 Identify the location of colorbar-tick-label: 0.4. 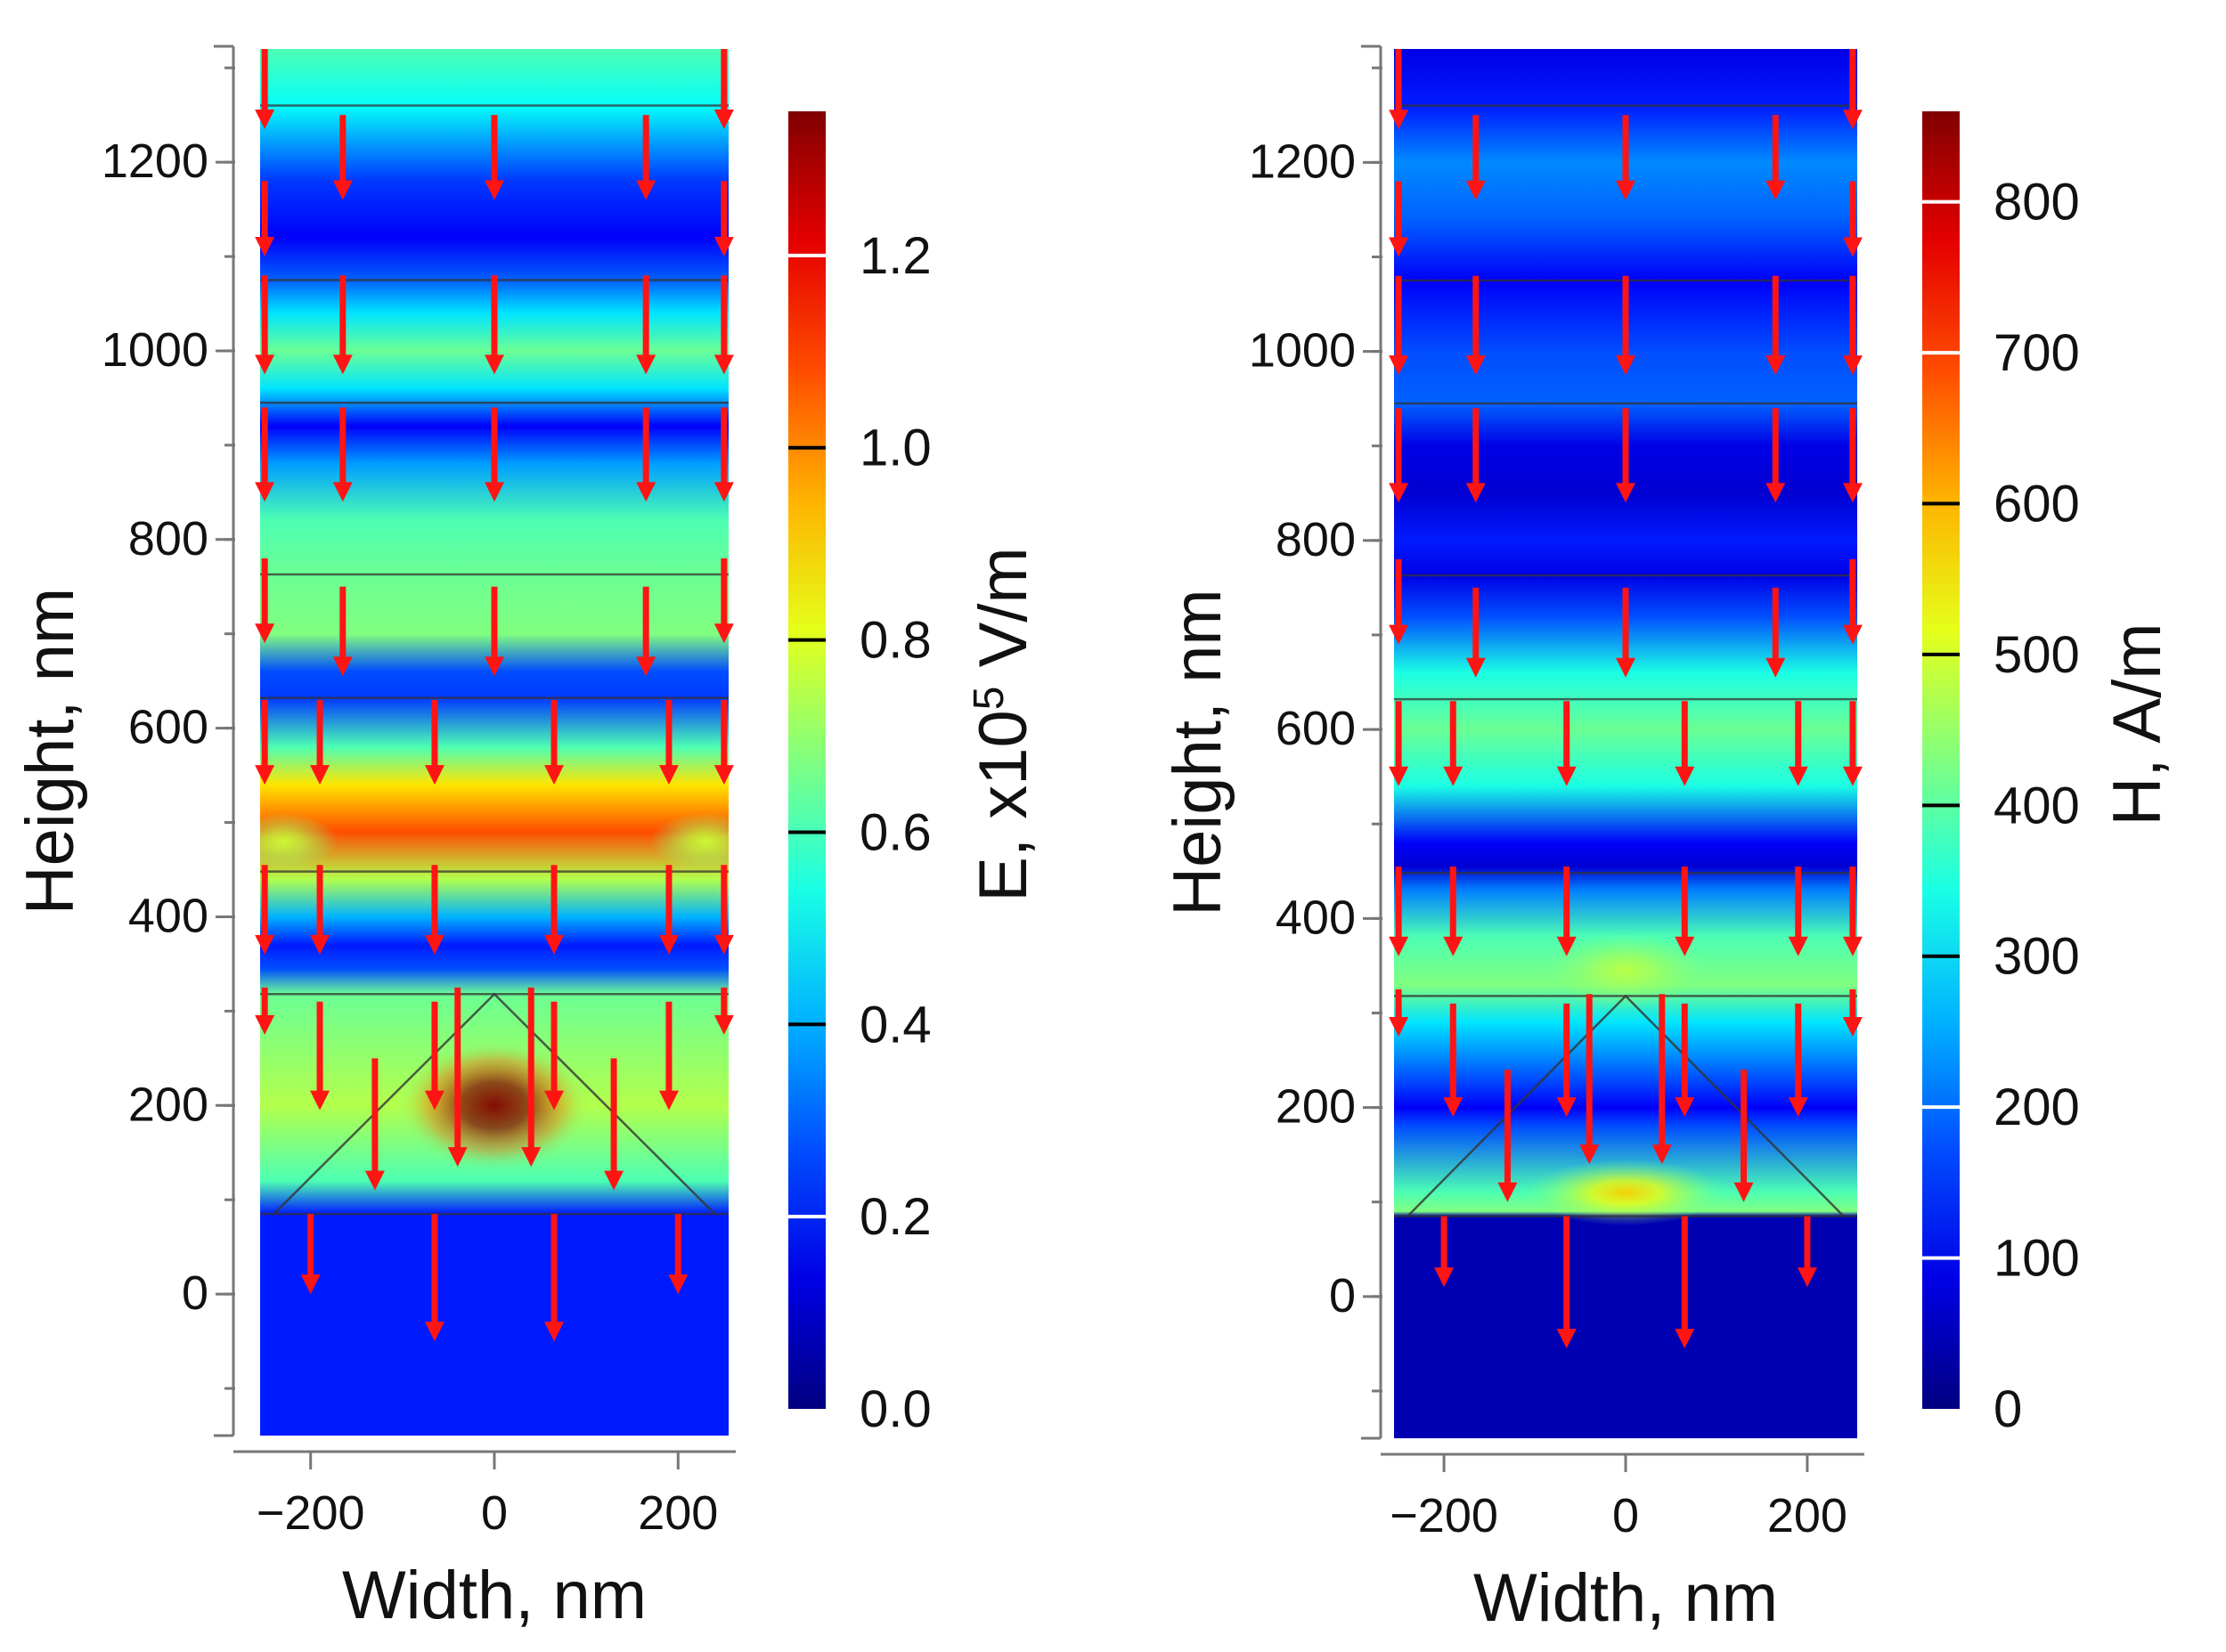
(896, 1025).